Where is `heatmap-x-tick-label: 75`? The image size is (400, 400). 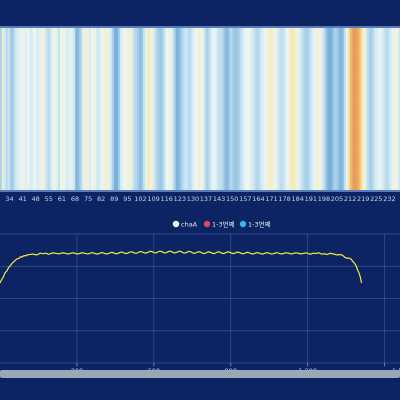
heatmap-x-tick-label: 75 is located at coordinates (88, 199).